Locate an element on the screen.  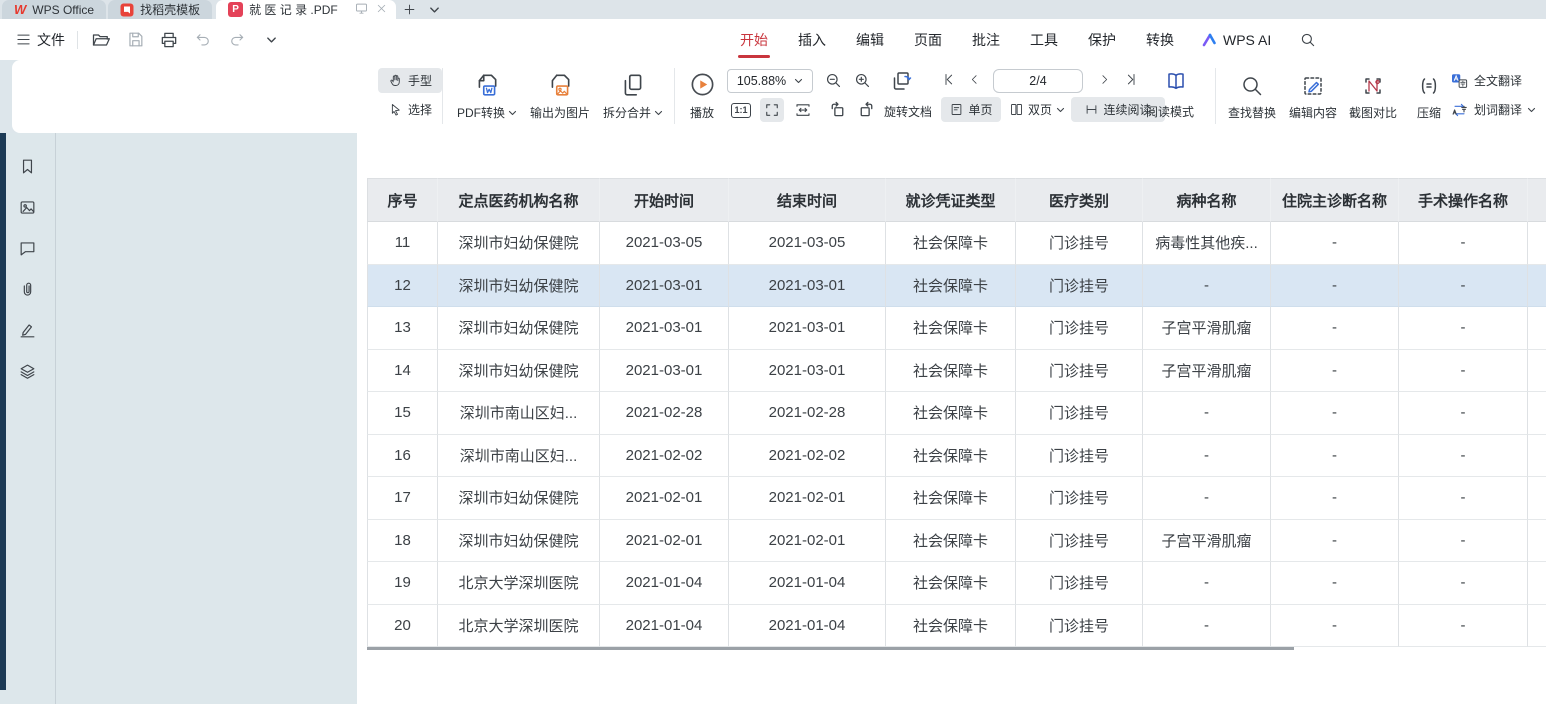
menu-item-insert: 插入 is located at coordinates (812, 39).